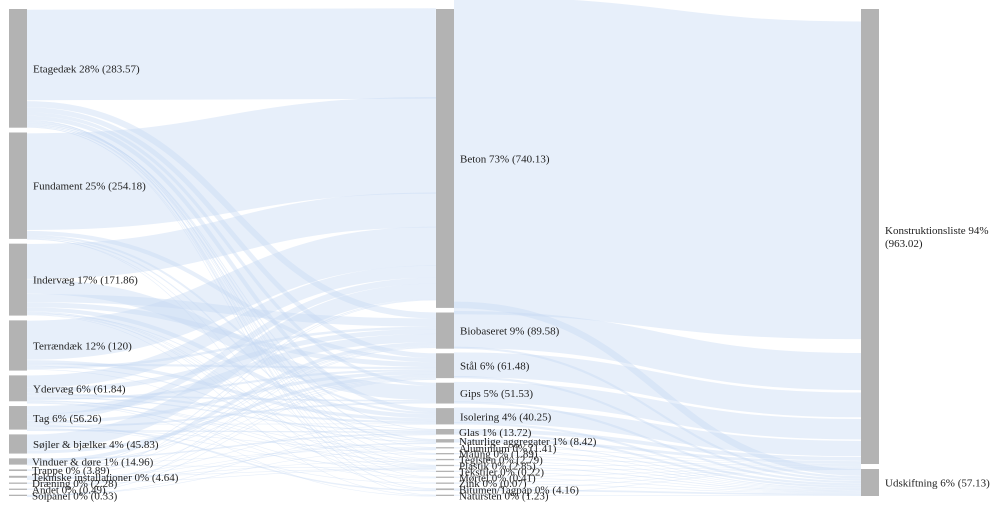  What do you see at coordinates (528, 442) in the screenshot?
I see `label-naturlige: Naturlige aggregater 1% (8.42)` at bounding box center [528, 442].